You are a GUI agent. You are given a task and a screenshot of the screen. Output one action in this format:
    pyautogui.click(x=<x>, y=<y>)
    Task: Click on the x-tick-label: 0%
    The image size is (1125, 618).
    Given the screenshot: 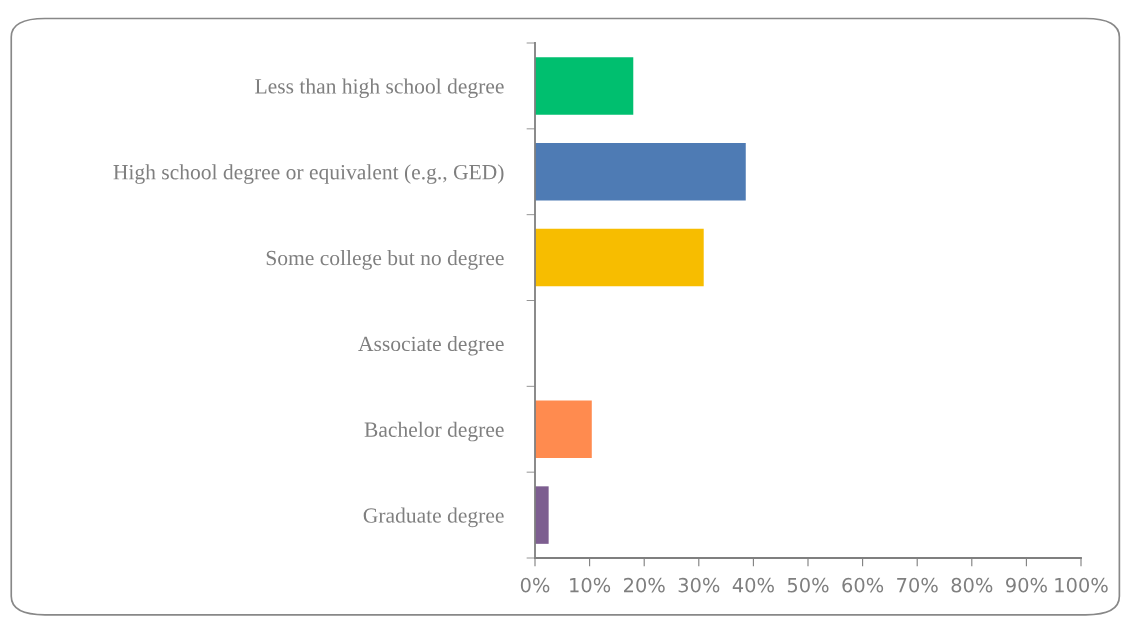 What is the action you would take?
    pyautogui.click(x=535, y=585)
    